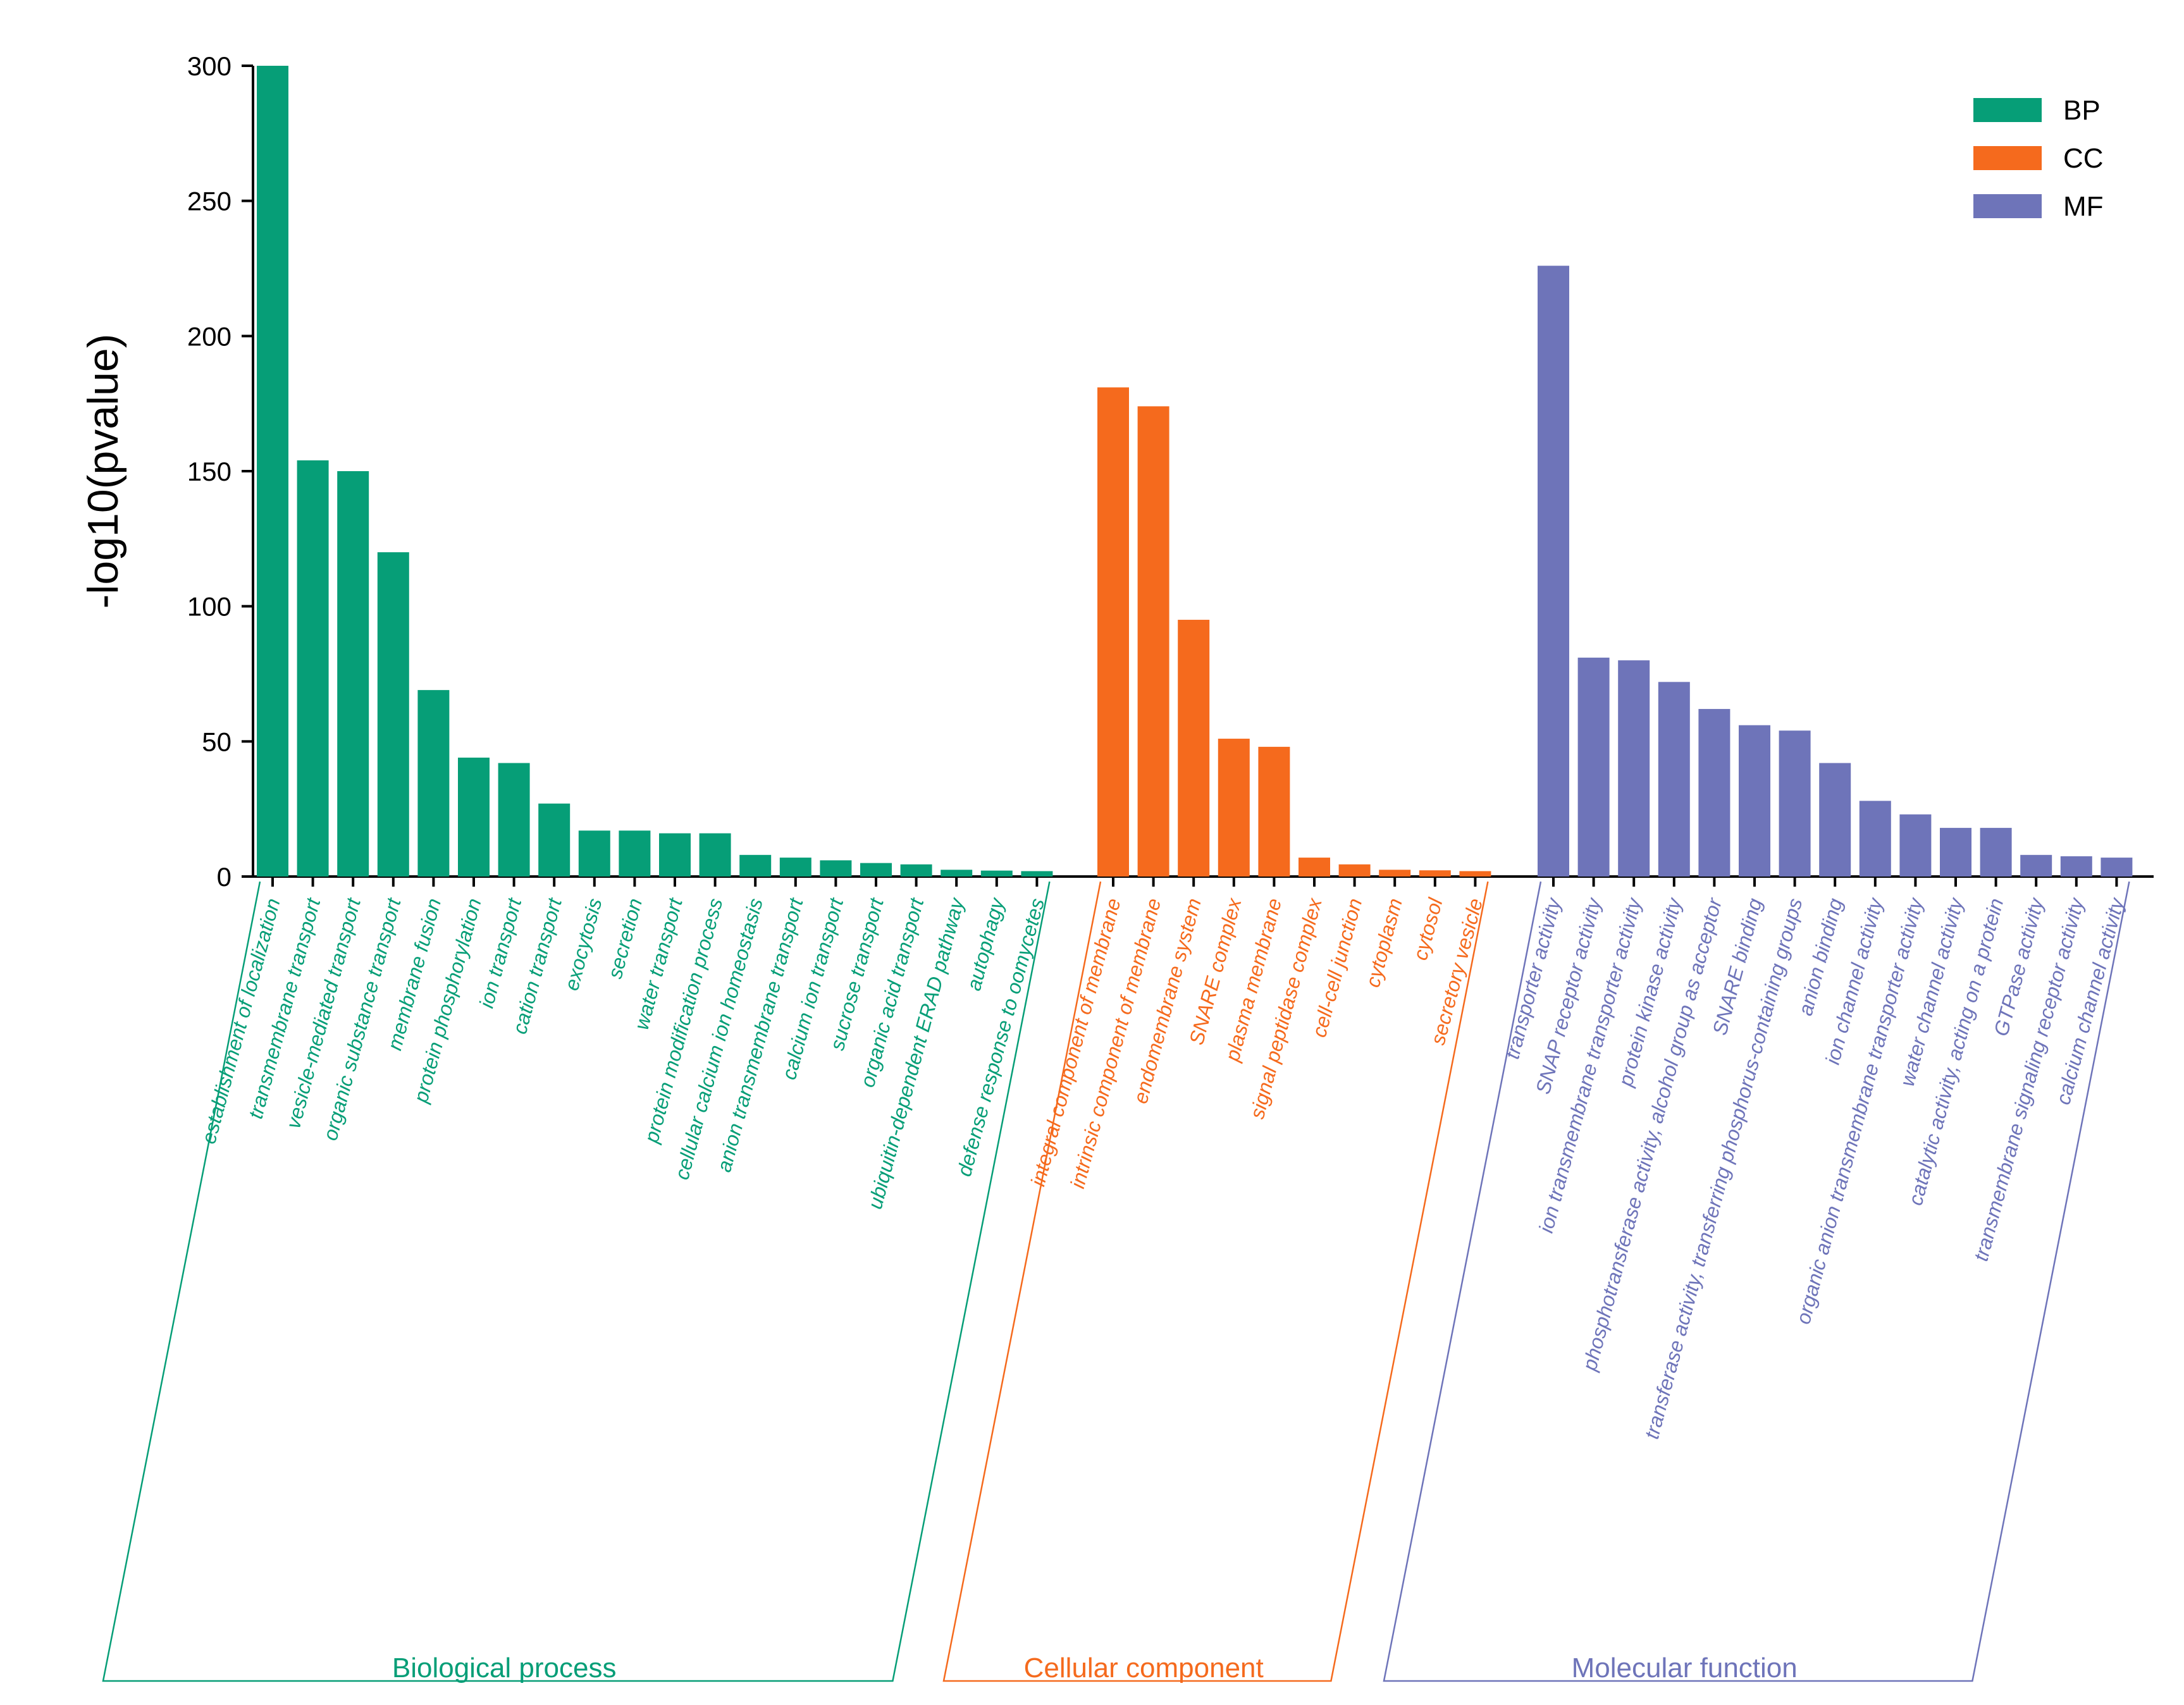  What do you see at coordinates (1384, 942) in the screenshot?
I see `category-label: cytoplasm` at bounding box center [1384, 942].